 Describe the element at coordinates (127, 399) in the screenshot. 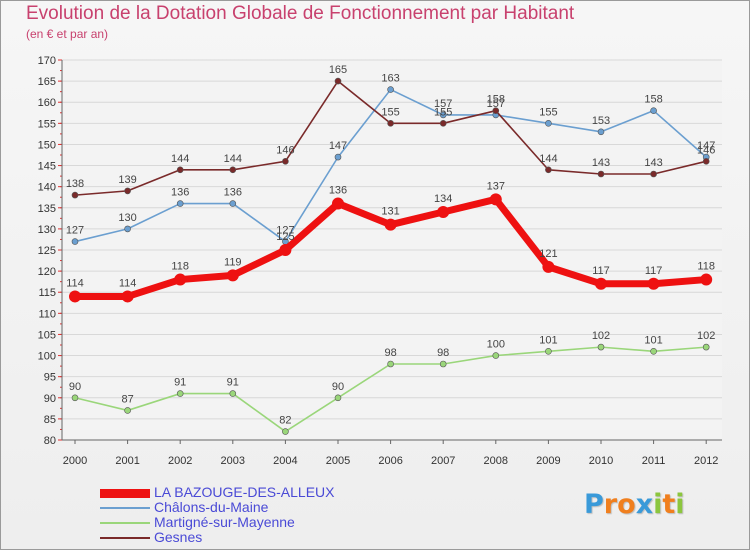

I see `data-label-martign-sur-mayenne: 87` at that location.